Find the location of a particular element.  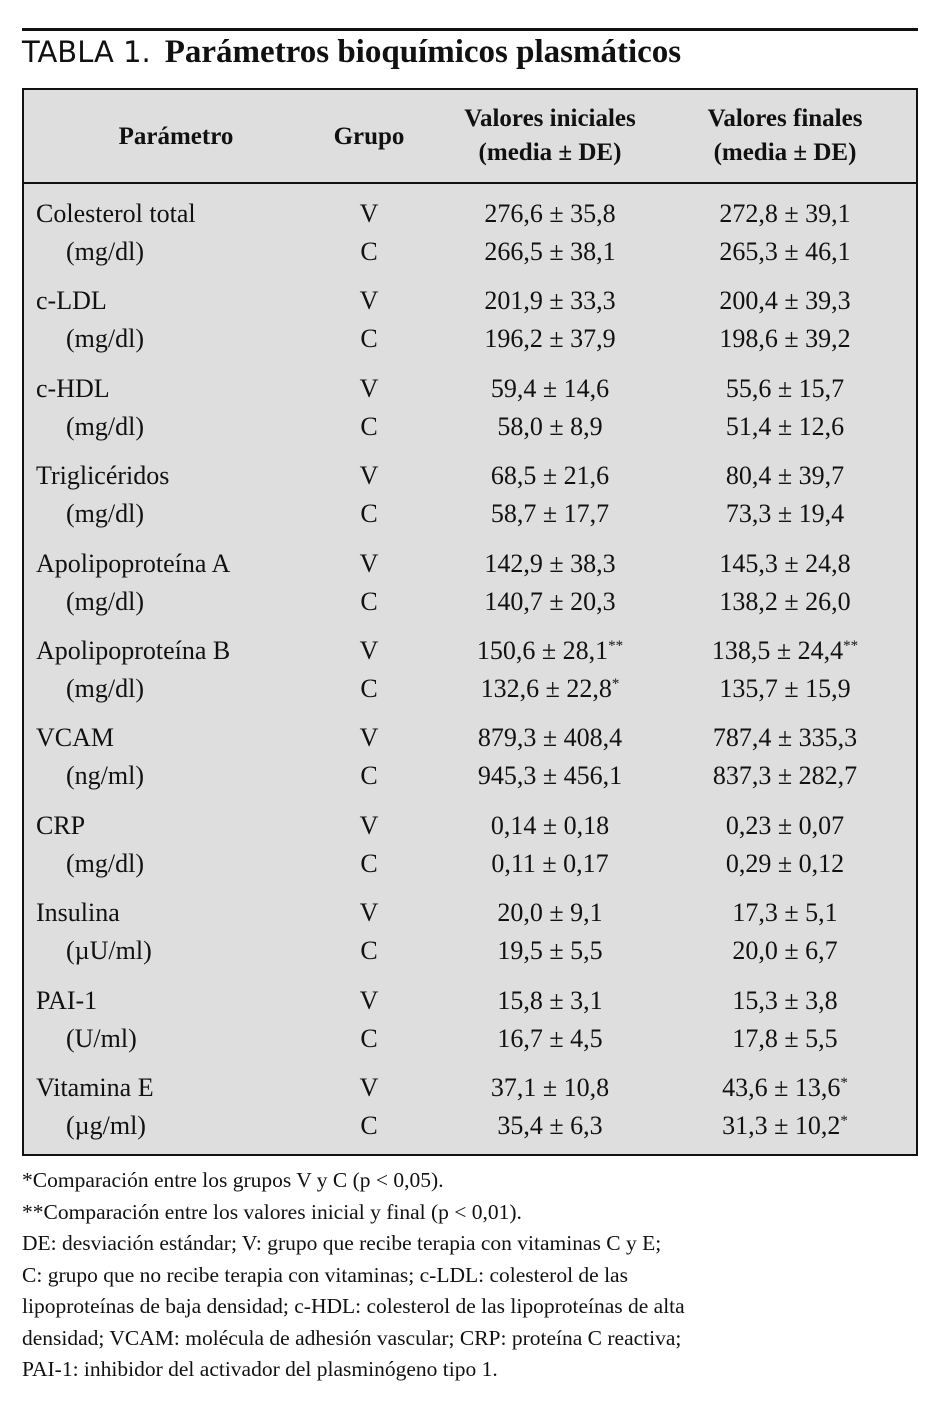

value-cell: 55,6 ± 15,7 is located at coordinates (785, 389).